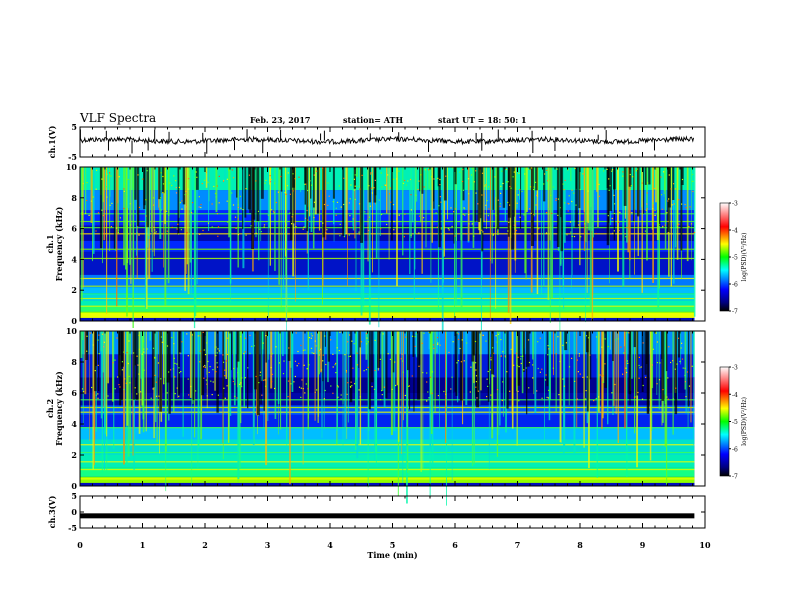 The width and height of the screenshot is (792, 612). I want to click on plot-start-time: start UT = 18: 50: 1, so click(482, 120).